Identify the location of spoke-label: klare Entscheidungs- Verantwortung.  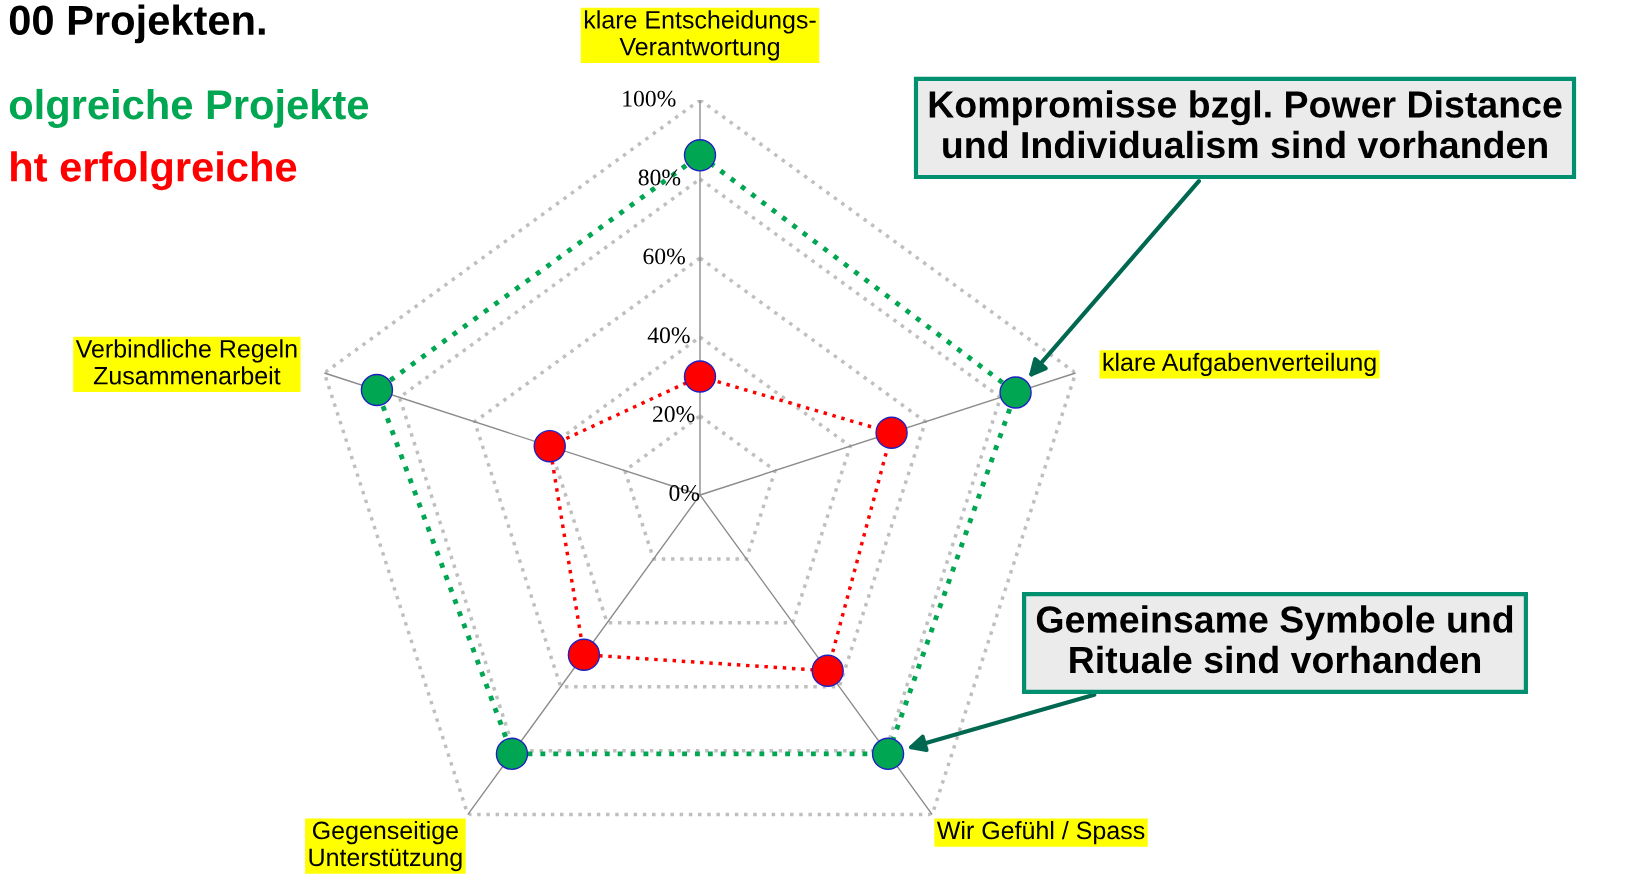
(700, 35).